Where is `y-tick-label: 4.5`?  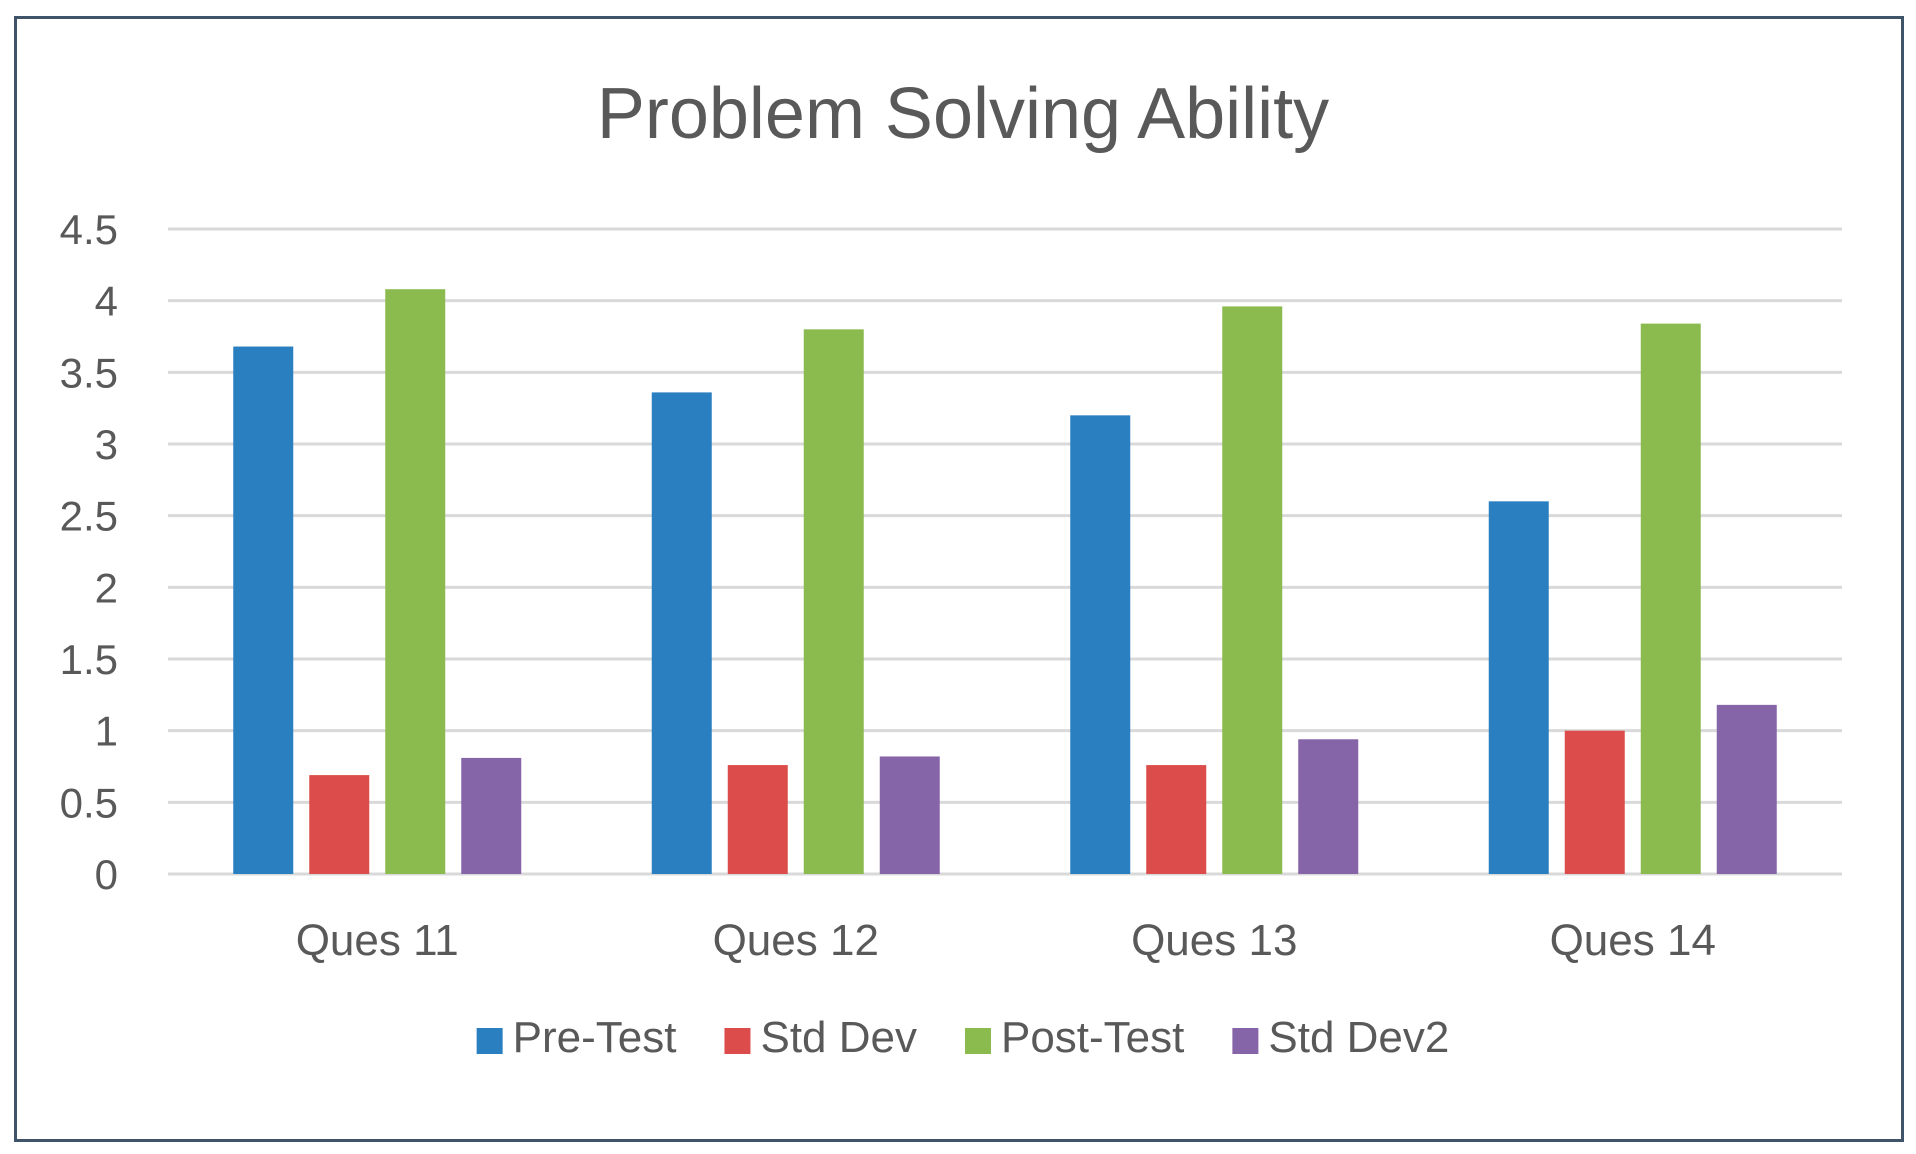 y-tick-label: 4.5 is located at coordinates (89, 229).